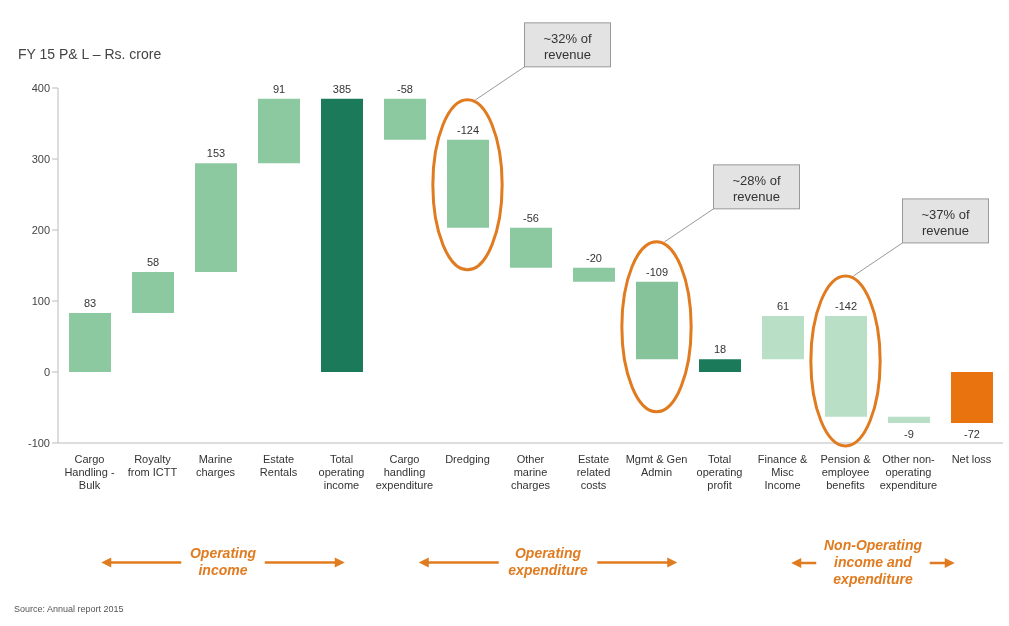 This screenshot has width=1009, height=626. I want to click on x-tick-label: Estate related costs, so click(593, 472).